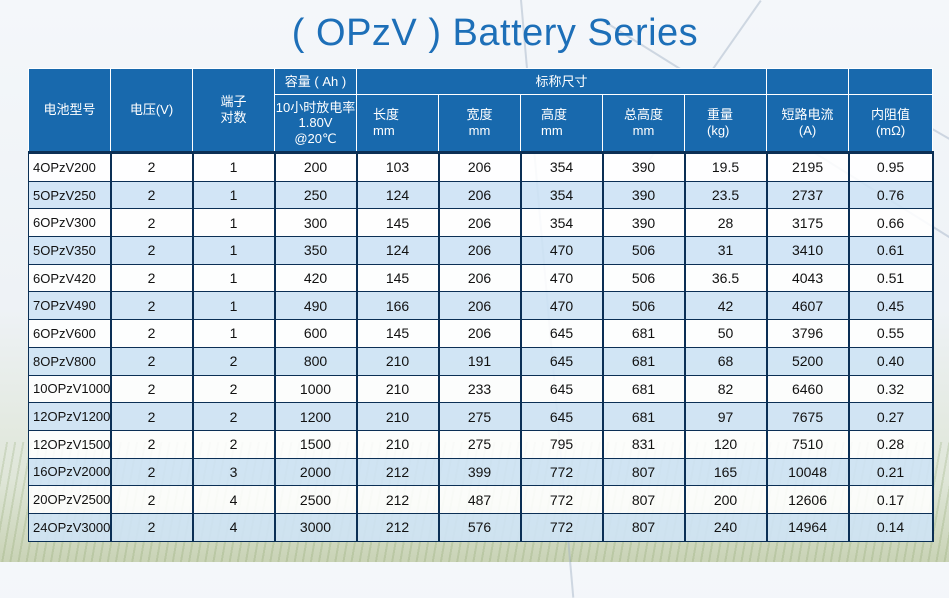 Image resolution: width=949 pixels, height=598 pixels. What do you see at coordinates (891, 361) in the screenshot?
I see `cell-resistance: 0.40` at bounding box center [891, 361].